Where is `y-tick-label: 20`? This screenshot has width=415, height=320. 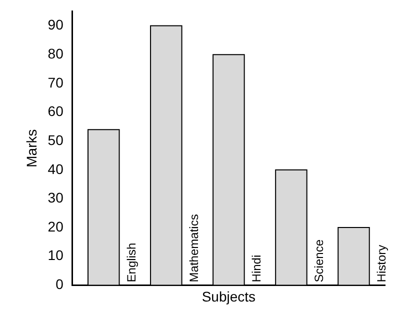
y-tick-label: 20 is located at coordinates (56, 226).